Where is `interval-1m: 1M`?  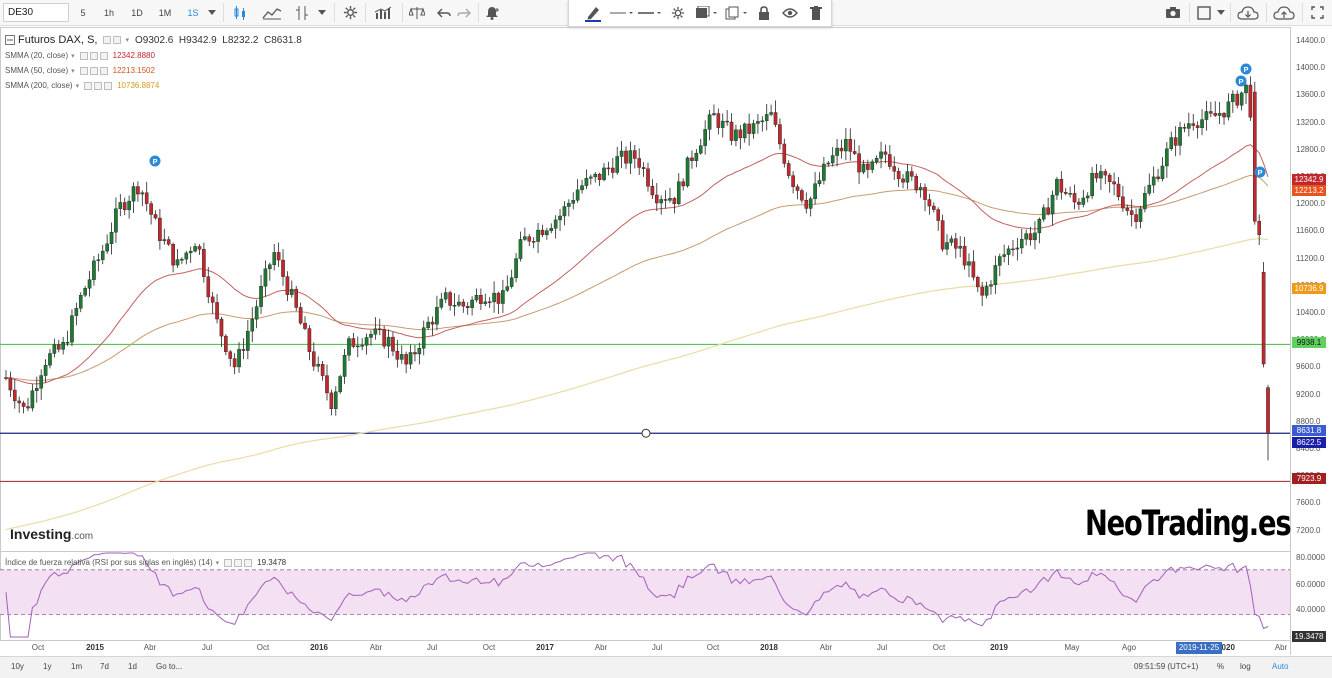
interval-1m: 1M is located at coordinates (165, 12).